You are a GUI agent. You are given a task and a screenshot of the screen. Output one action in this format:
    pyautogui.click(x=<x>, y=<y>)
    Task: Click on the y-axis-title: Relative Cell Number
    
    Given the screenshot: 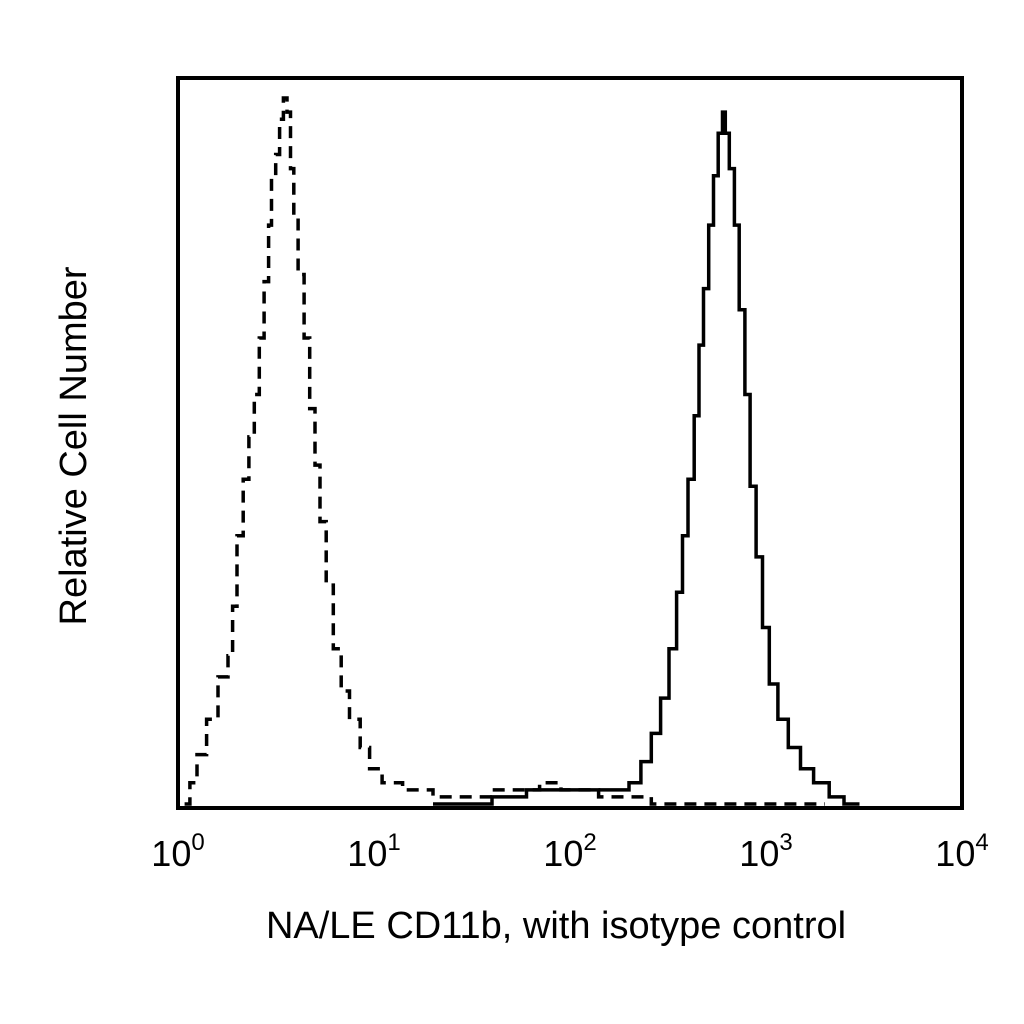 What is the action you would take?
    pyautogui.click(x=74, y=445)
    